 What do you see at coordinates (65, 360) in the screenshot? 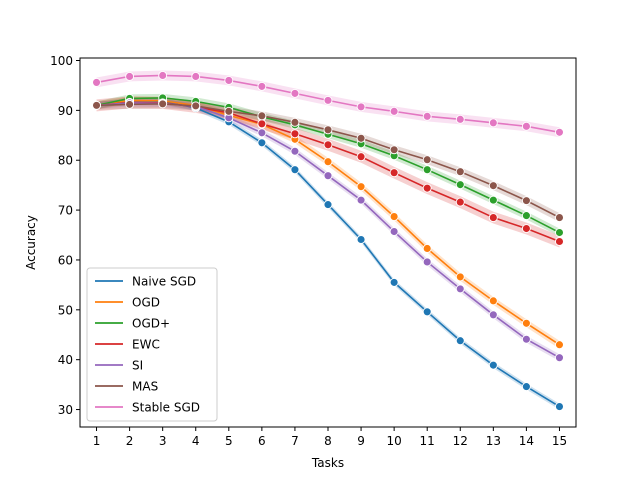
I see `y-tick-label: 40` at bounding box center [65, 360].